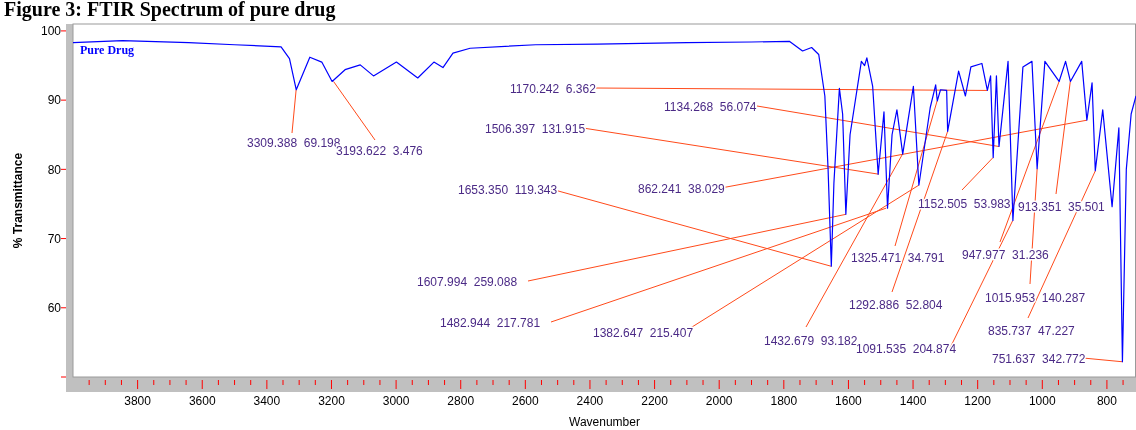 This screenshot has width=1136, height=430. I want to click on y-axis-title: % Transmittance, so click(18, 200).